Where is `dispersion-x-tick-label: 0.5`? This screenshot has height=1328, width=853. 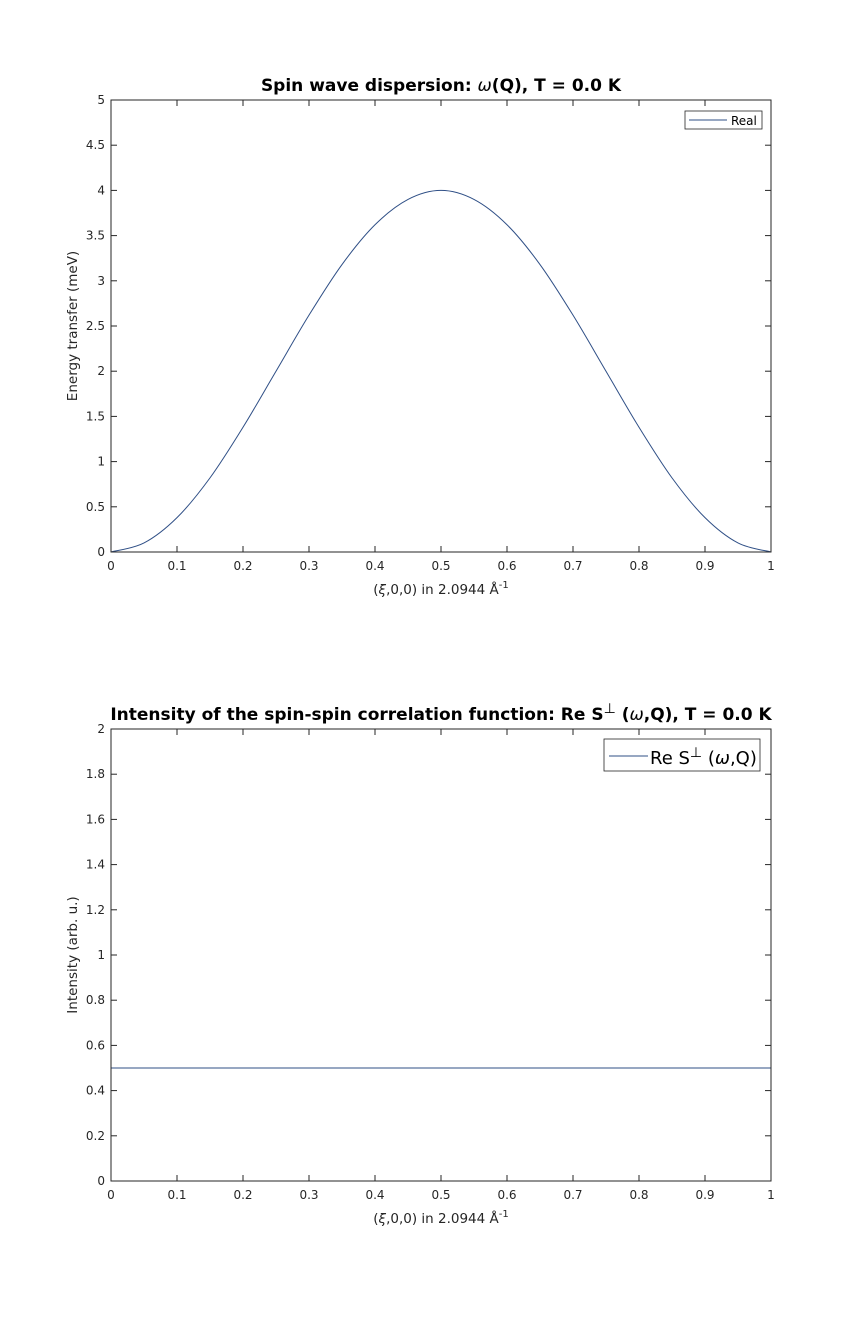 dispersion-x-tick-label: 0.5 is located at coordinates (440, 566).